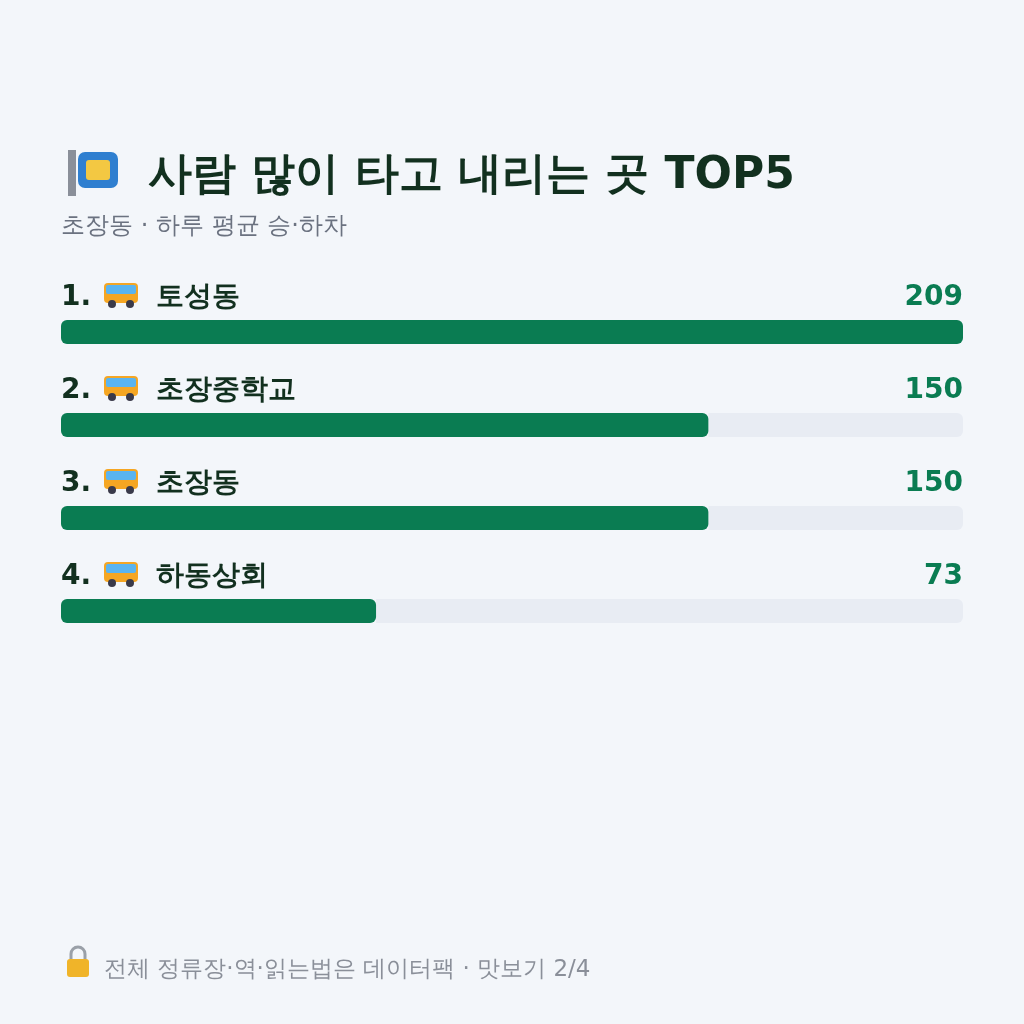 The image size is (1024, 1024). What do you see at coordinates (150, 481) in the screenshot?
I see `category-label: 3. 초장동` at bounding box center [150, 481].